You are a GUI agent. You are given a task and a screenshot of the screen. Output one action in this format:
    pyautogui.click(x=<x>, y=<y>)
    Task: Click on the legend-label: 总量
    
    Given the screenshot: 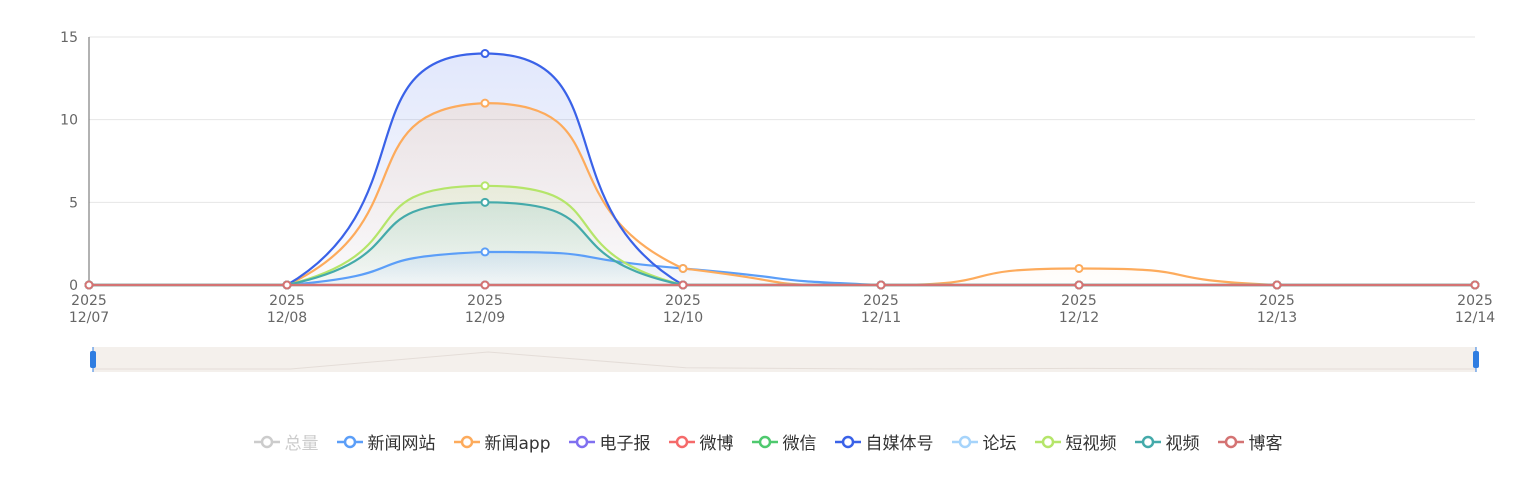 What is the action you would take?
    pyautogui.click(x=301, y=444)
    